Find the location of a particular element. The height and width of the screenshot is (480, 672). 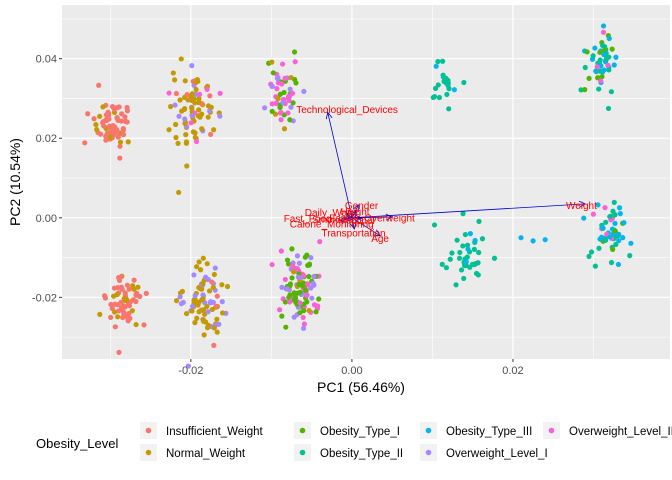

vector-label: Smoke is located at coordinates (328, 220).